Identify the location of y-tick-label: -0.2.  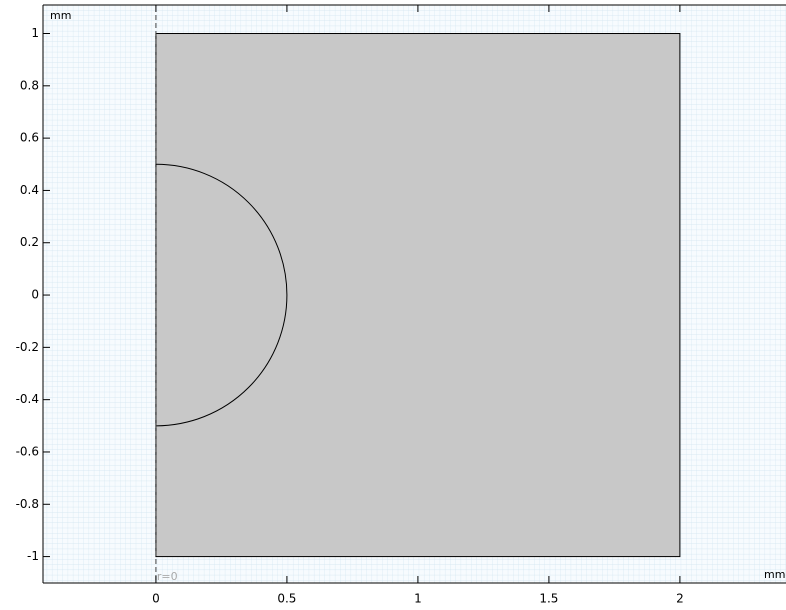
(27, 347).